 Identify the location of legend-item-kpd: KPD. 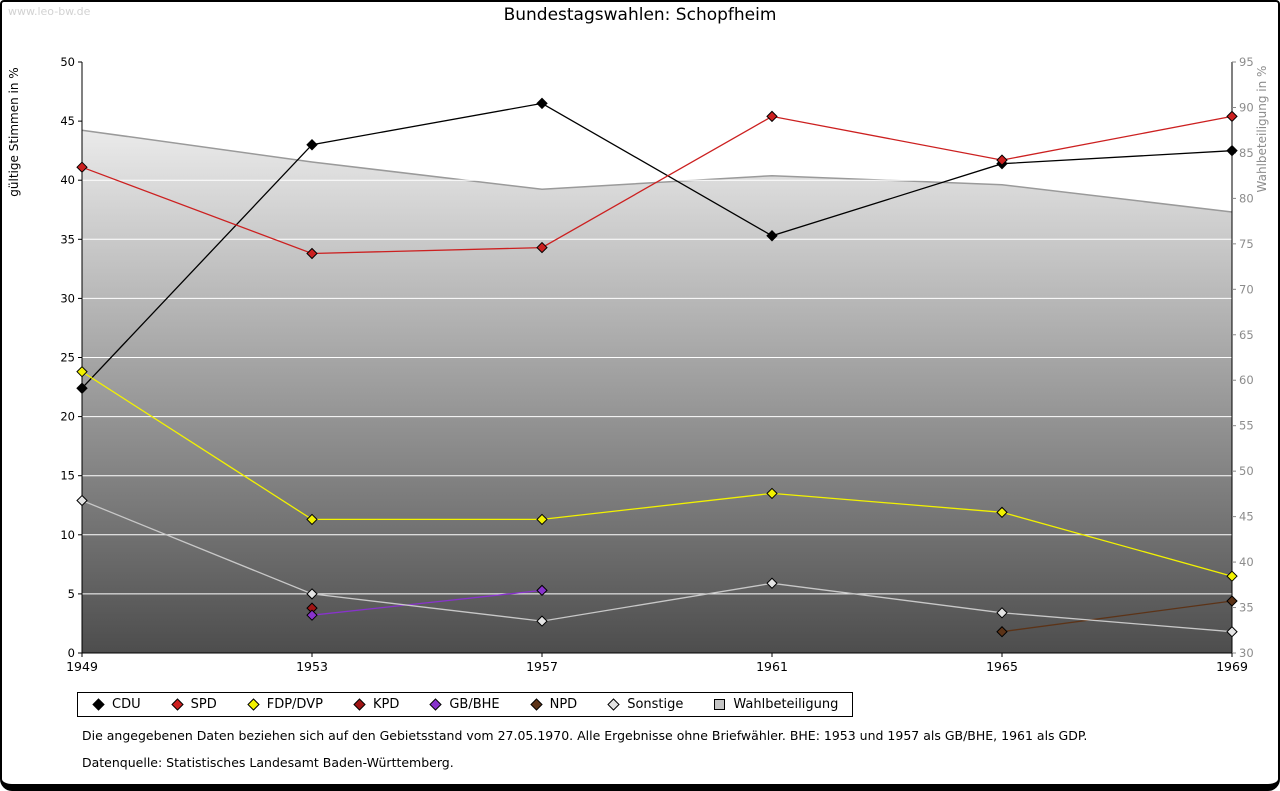
(376, 704).